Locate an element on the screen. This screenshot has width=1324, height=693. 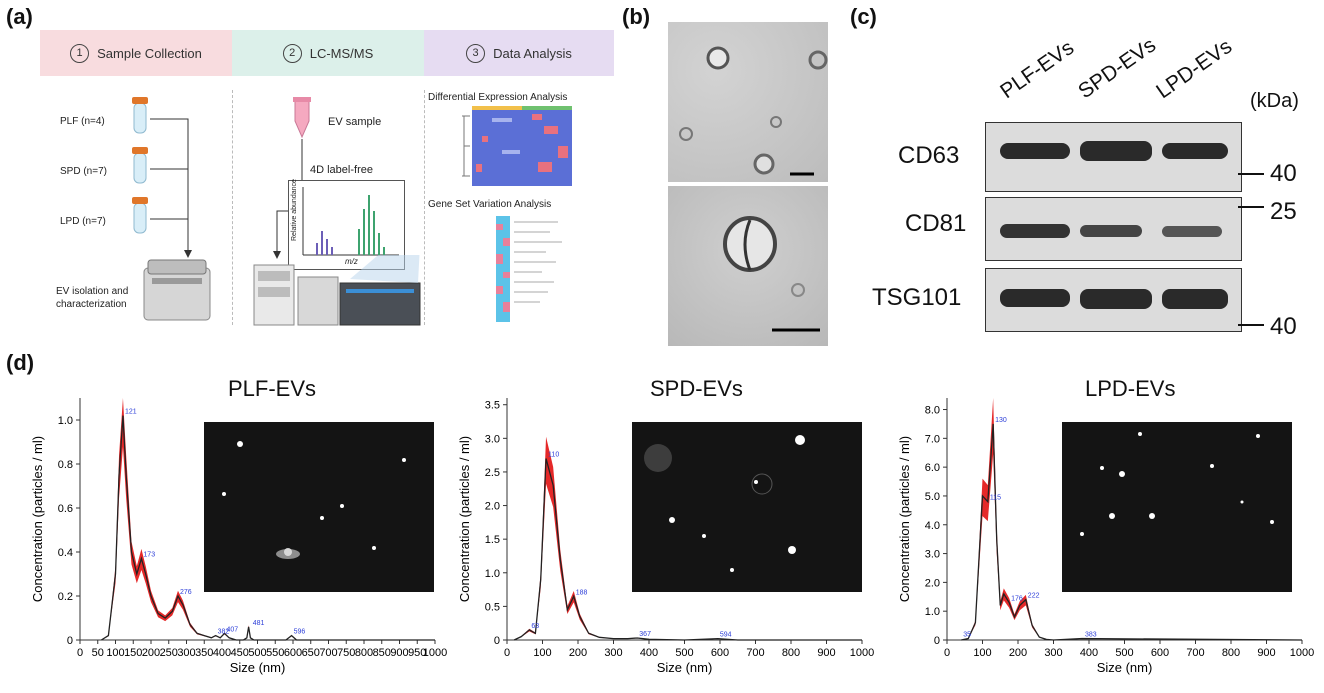
step-sample-collection: 1 Sample Collection is located at coordinates (136, 53).